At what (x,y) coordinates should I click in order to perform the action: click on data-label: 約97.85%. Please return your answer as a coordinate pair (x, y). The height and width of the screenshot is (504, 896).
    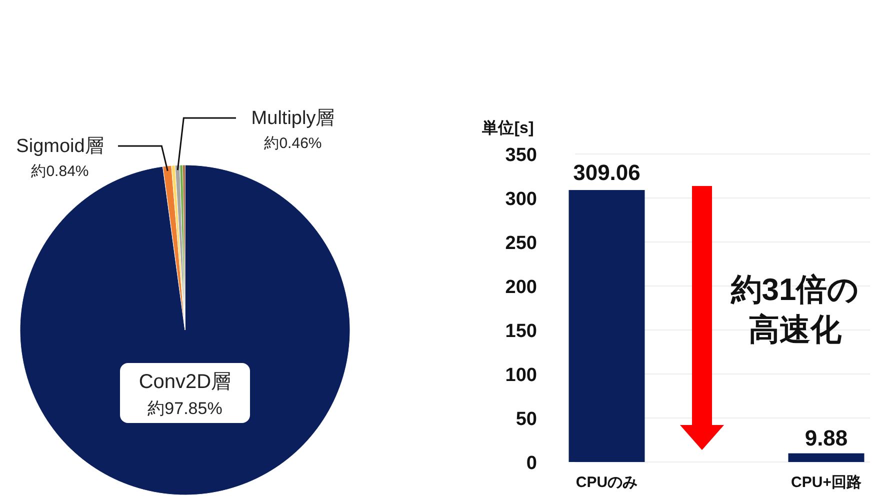
    Looking at the image, I should click on (185, 408).